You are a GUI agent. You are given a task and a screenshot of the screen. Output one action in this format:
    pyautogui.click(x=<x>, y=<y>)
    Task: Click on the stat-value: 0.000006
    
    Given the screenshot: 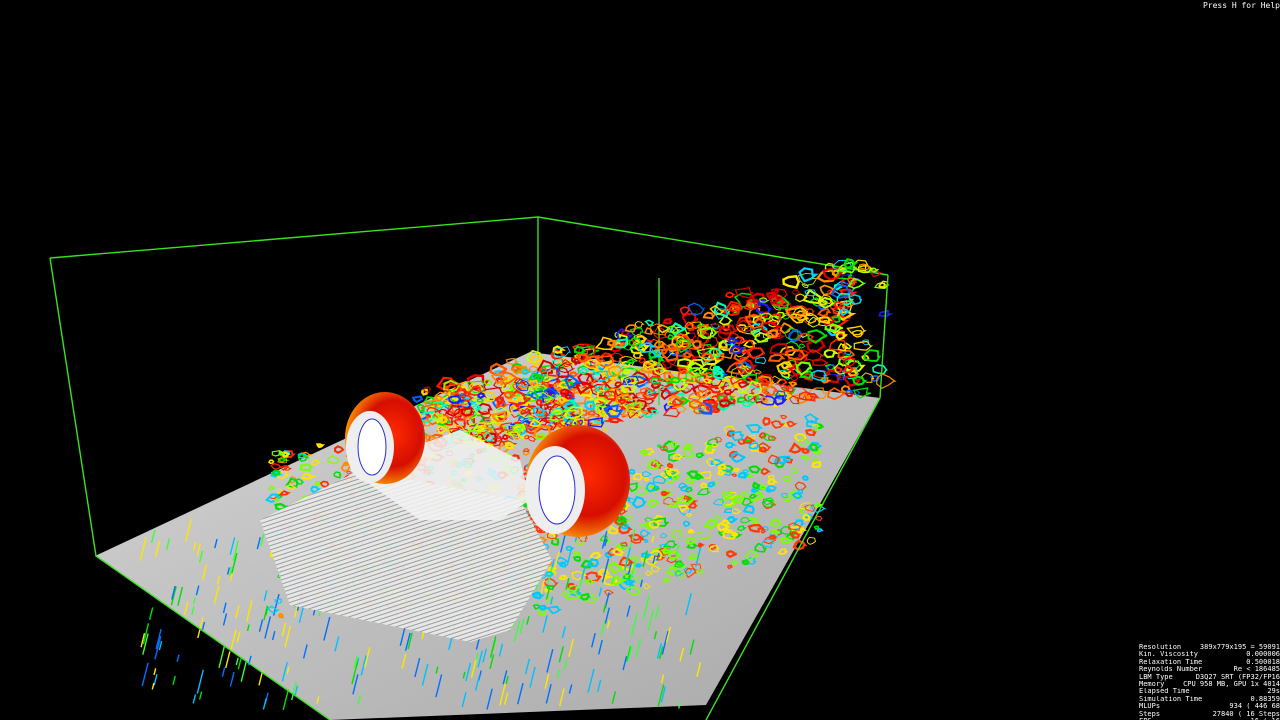 What is the action you would take?
    pyautogui.click(x=1263, y=655)
    